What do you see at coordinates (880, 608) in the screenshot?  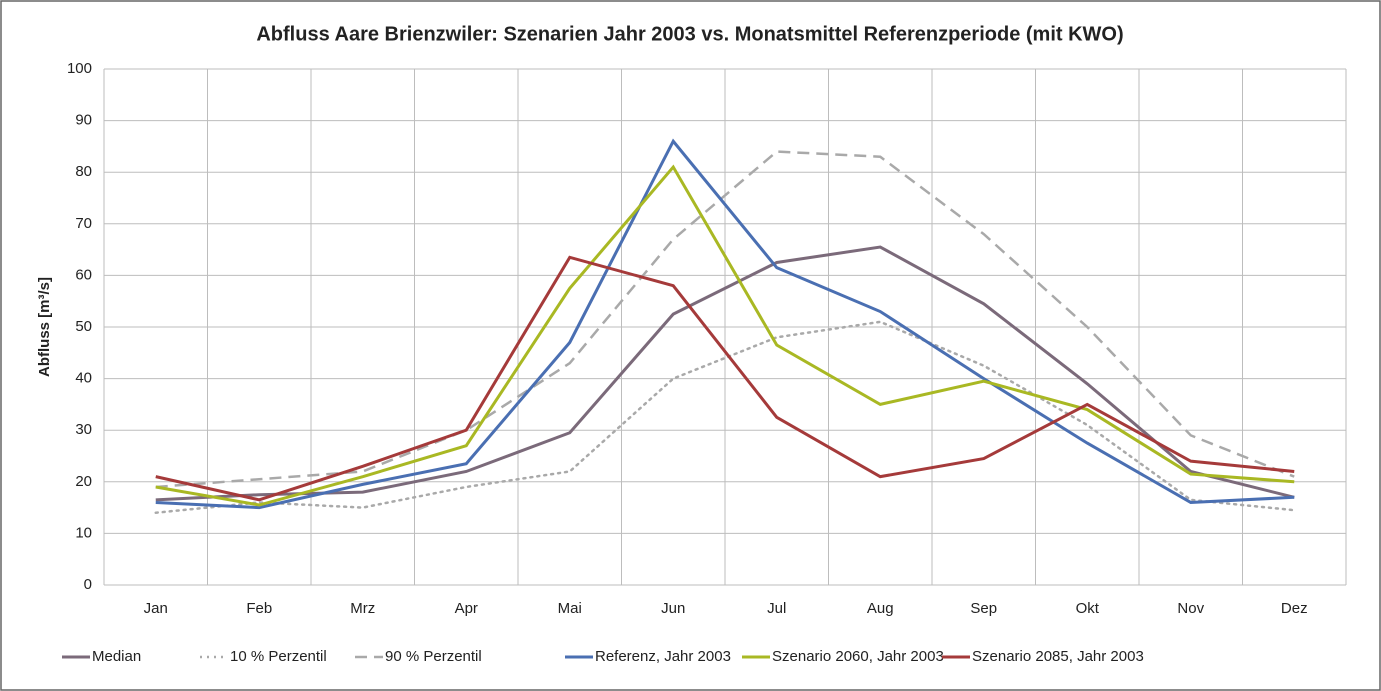 I see `x-tick-label: Aug` at bounding box center [880, 608].